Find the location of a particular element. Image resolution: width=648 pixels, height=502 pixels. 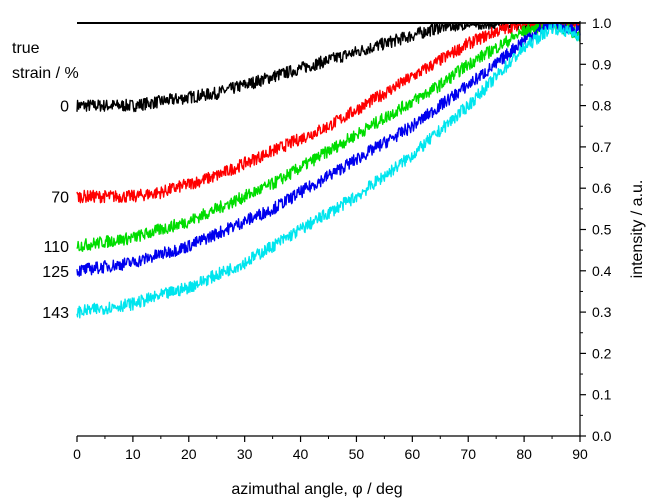

y-tick-label: 0.0 is located at coordinates (602, 436).